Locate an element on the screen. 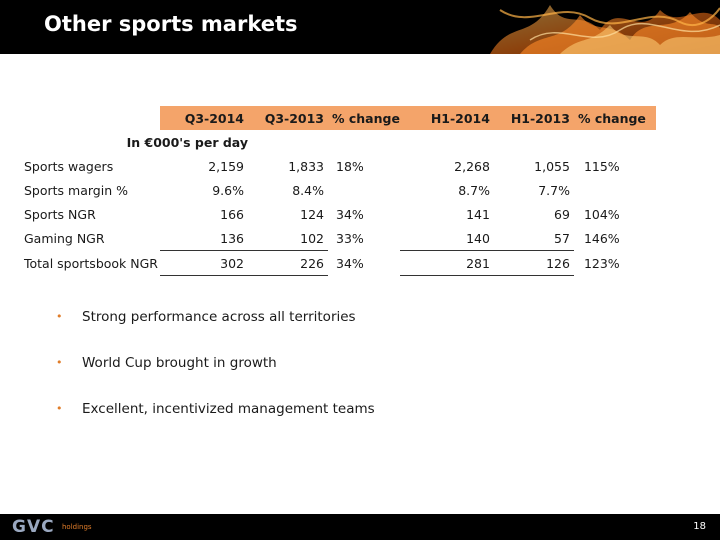 This screenshot has height=540, width=720. table-cell: 1,055 is located at coordinates (552, 166).